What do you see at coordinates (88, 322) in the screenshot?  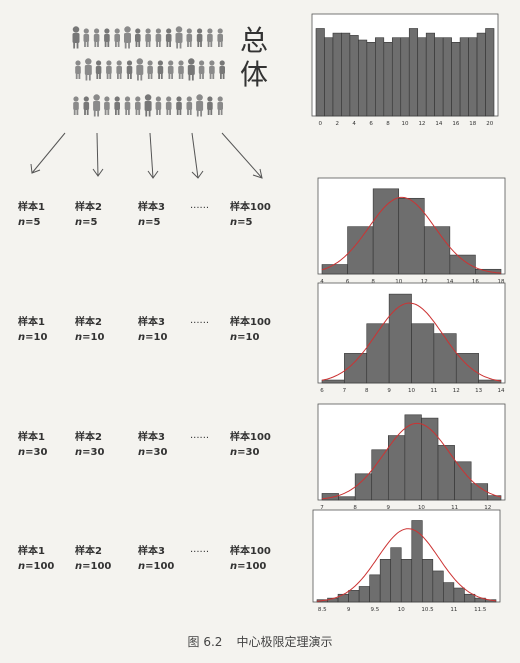 I see `sample-label: 样本2` at bounding box center [88, 322].